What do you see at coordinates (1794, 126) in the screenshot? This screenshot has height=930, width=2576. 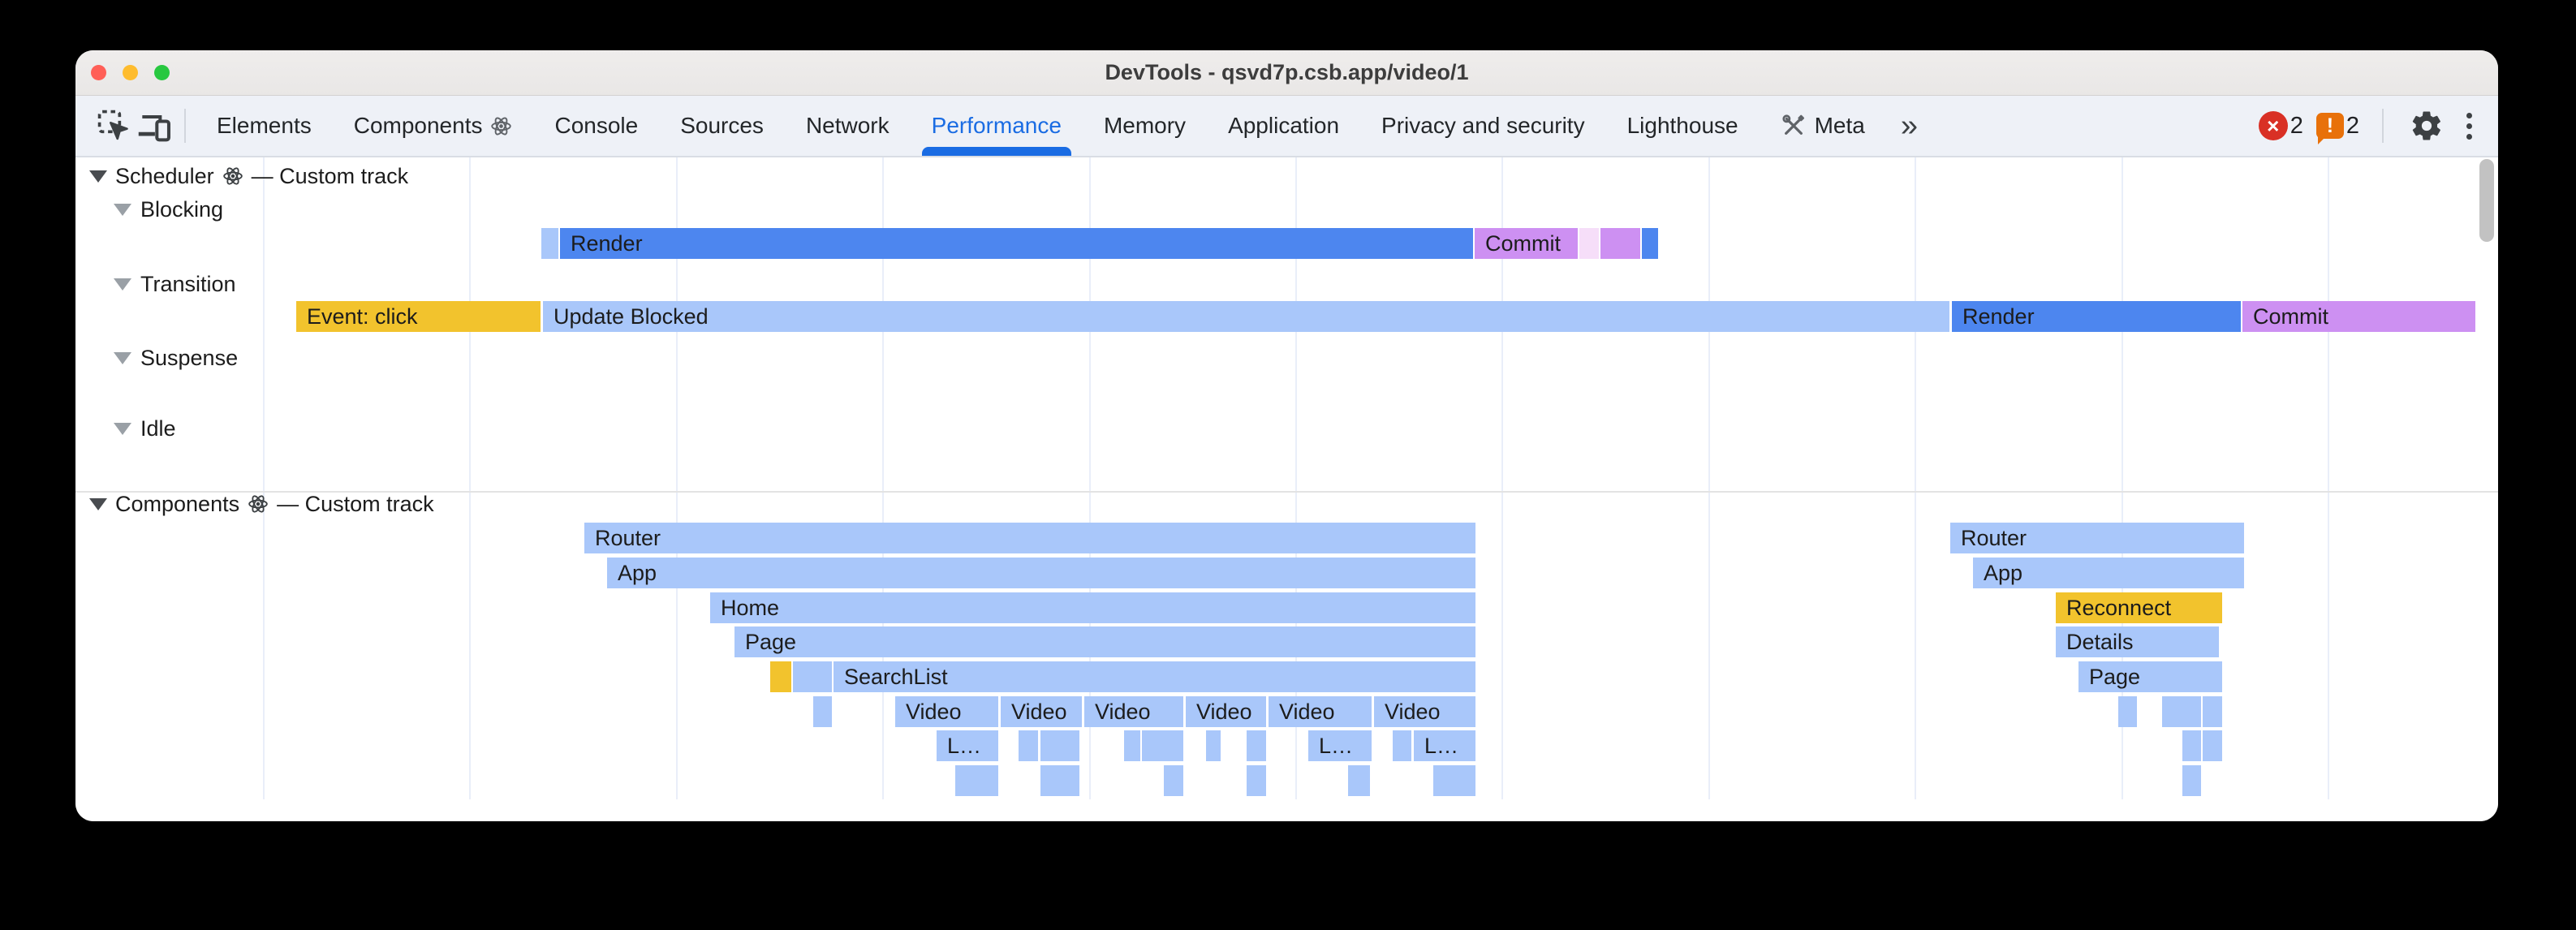 I see `tools-icon` at bounding box center [1794, 126].